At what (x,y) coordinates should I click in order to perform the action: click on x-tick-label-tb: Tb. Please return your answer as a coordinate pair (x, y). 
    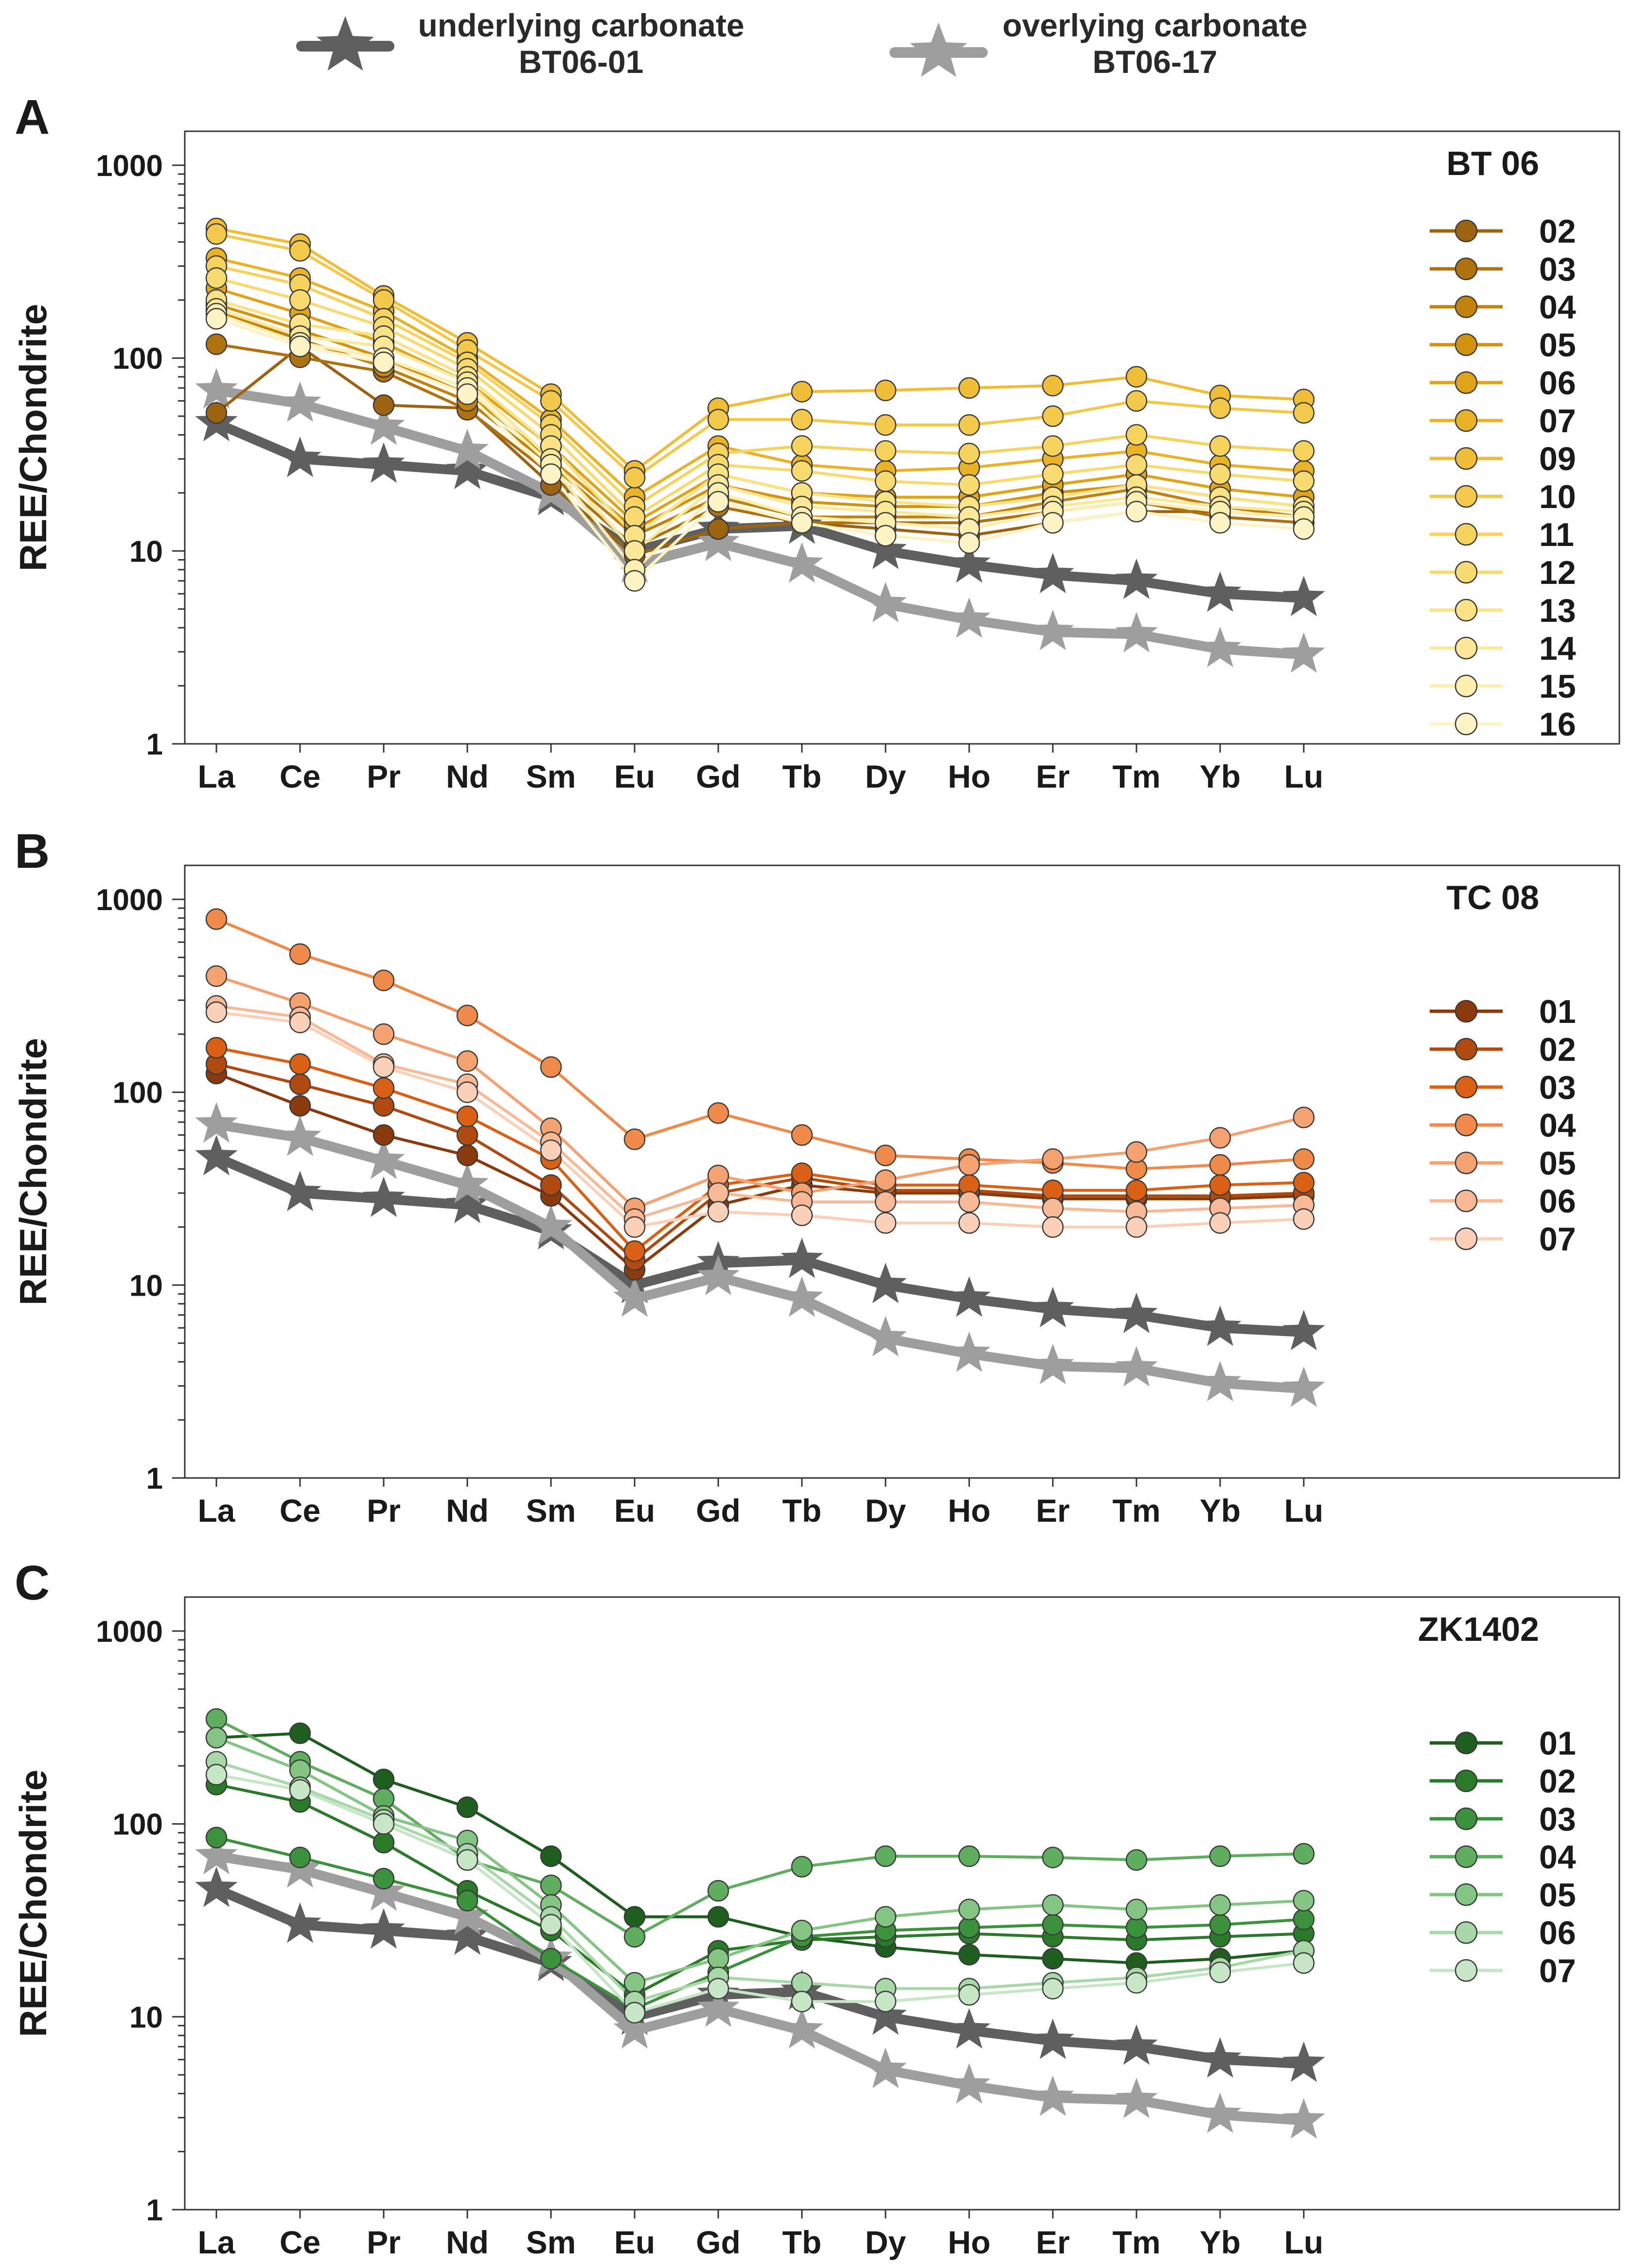
    Looking at the image, I should click on (802, 776).